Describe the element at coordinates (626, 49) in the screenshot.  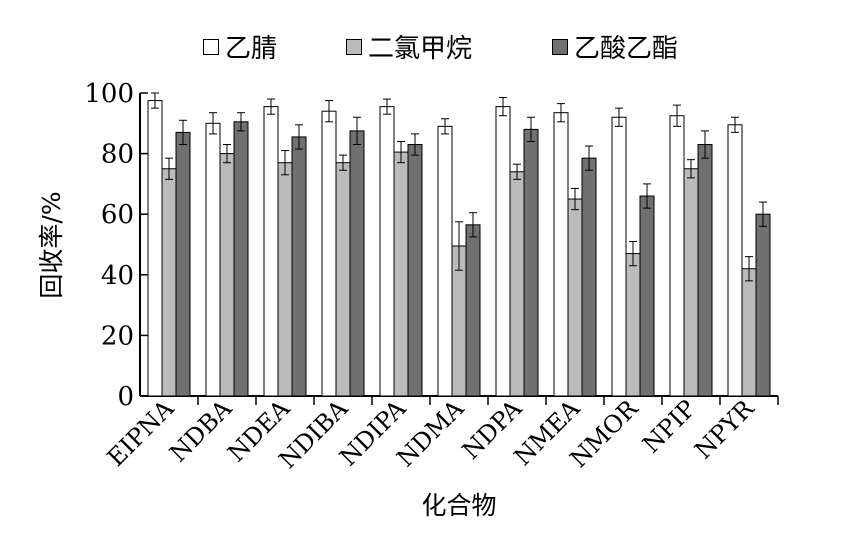
I see `legend-label-ethyl-acetate: 乙酸乙酯` at that location.